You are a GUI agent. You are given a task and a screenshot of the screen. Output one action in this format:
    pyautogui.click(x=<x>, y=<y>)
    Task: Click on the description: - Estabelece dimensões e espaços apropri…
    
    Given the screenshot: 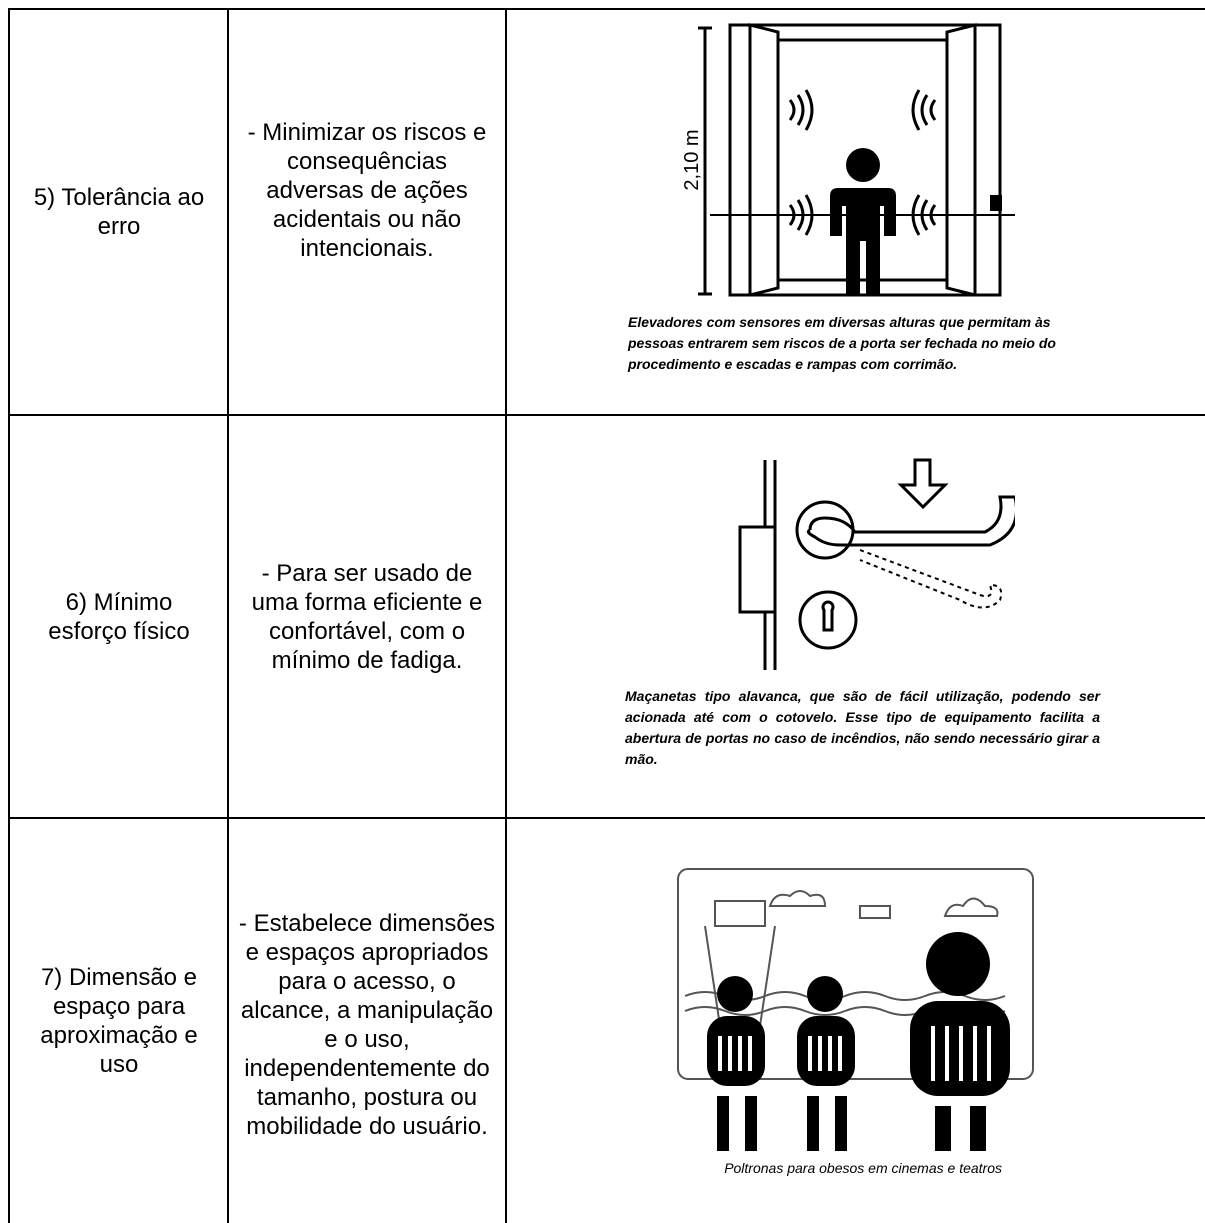 What is the action you would take?
    pyautogui.click(x=367, y=1025)
    